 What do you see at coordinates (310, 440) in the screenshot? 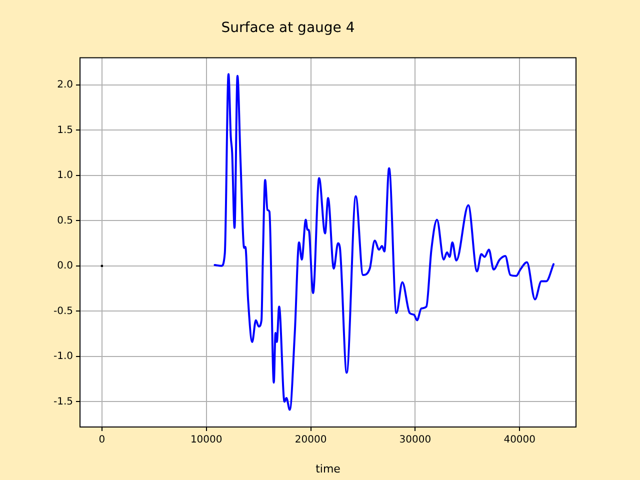
I see `x-tick-label: 20000` at bounding box center [310, 440].